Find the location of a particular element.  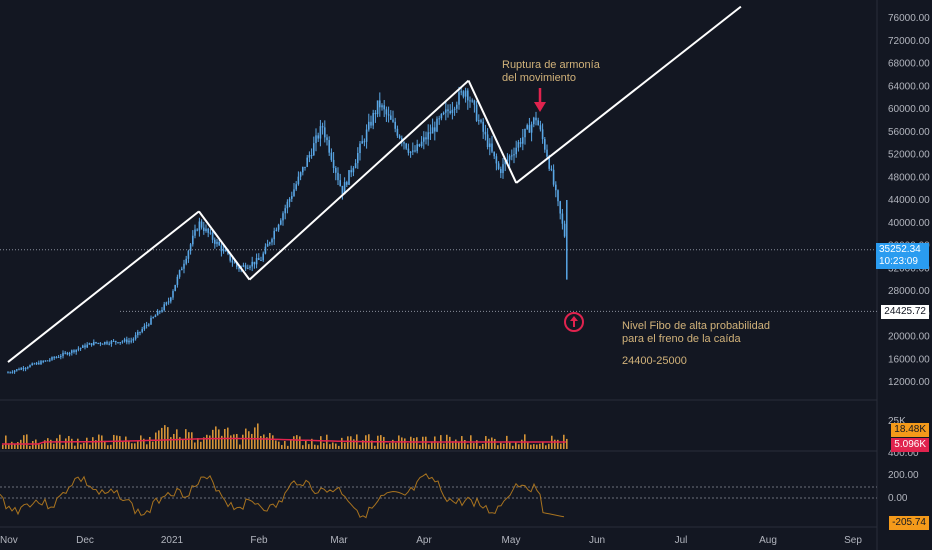

time-tick-label: Feb is located at coordinates (259, 540).